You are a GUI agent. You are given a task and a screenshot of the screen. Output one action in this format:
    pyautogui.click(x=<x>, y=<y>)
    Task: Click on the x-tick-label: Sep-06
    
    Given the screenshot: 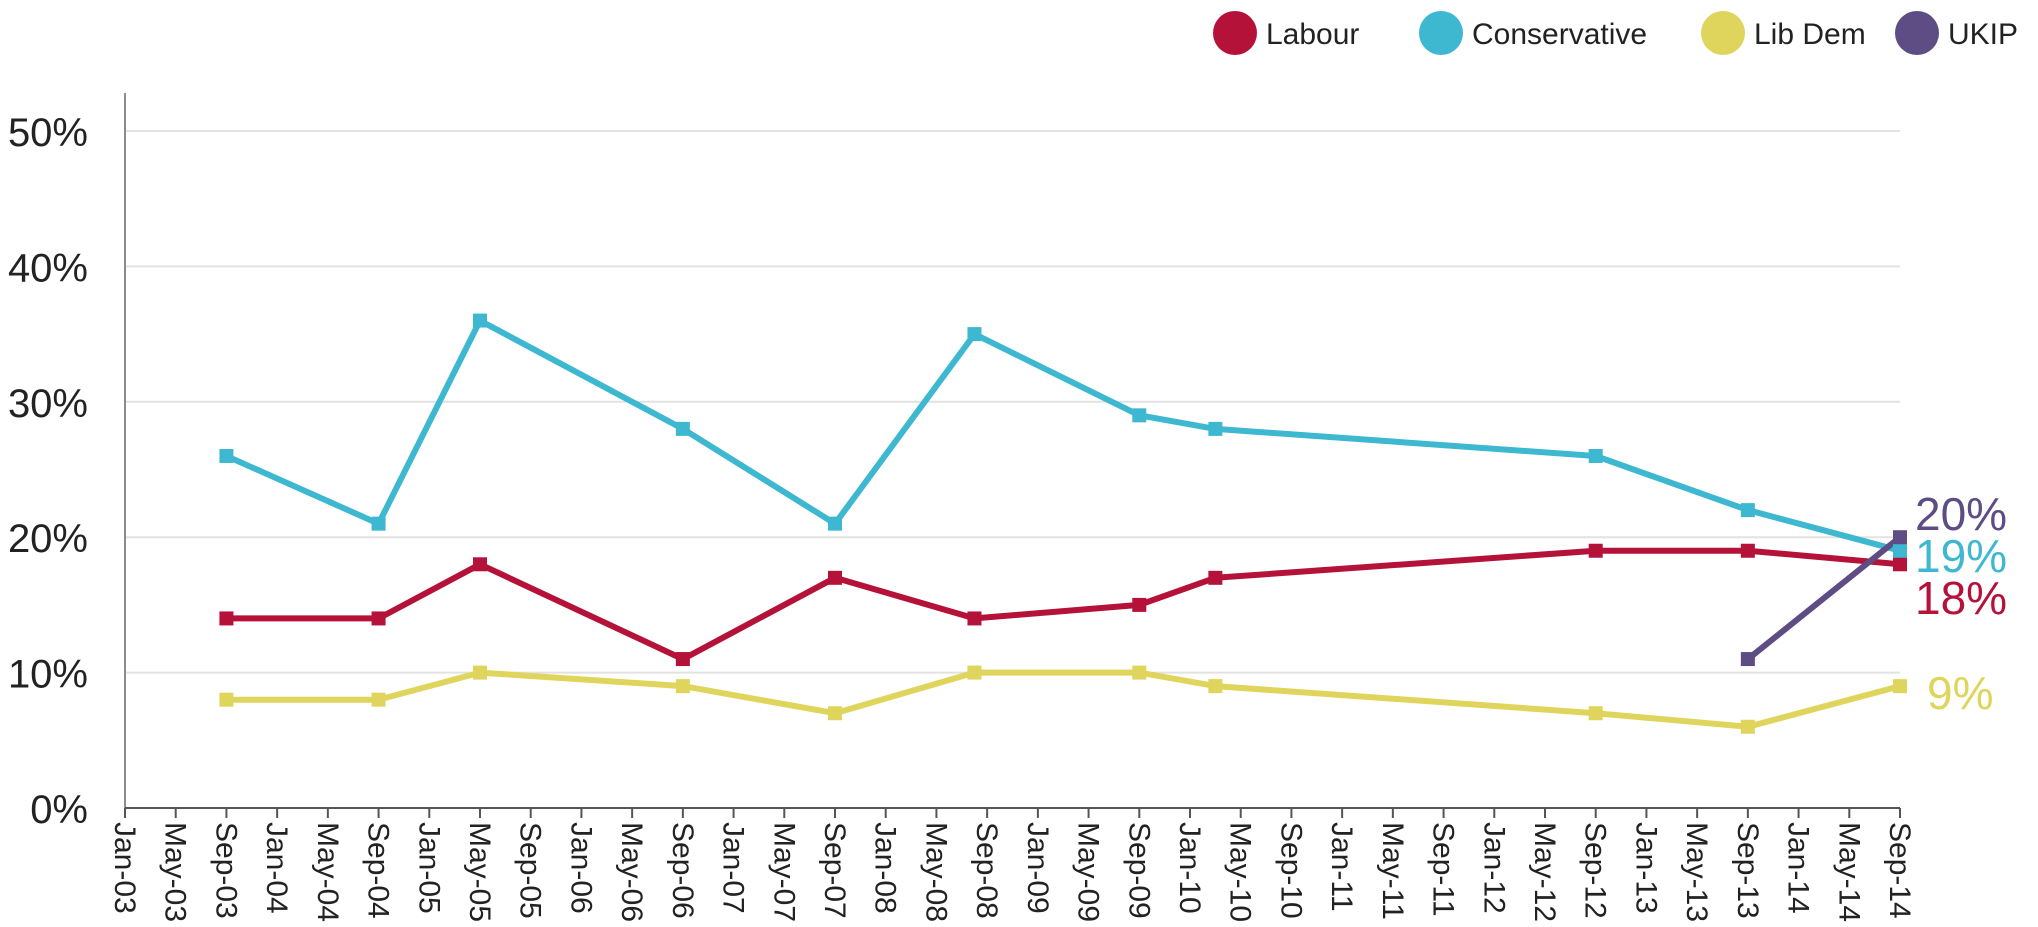 What is the action you would take?
    pyautogui.click(x=682, y=870)
    